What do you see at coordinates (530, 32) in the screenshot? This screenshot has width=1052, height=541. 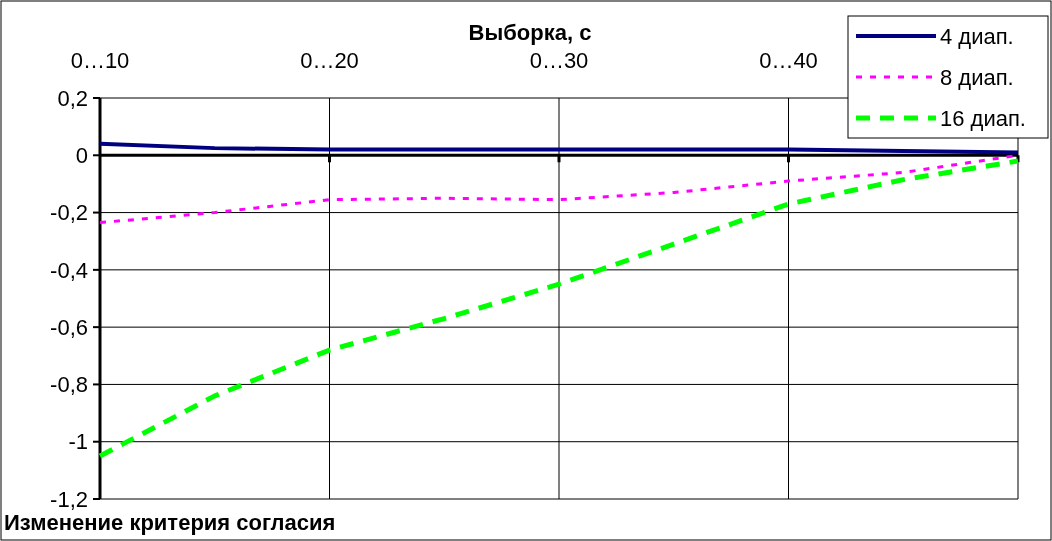 I see `x-axis-title: Выборка, с` at bounding box center [530, 32].